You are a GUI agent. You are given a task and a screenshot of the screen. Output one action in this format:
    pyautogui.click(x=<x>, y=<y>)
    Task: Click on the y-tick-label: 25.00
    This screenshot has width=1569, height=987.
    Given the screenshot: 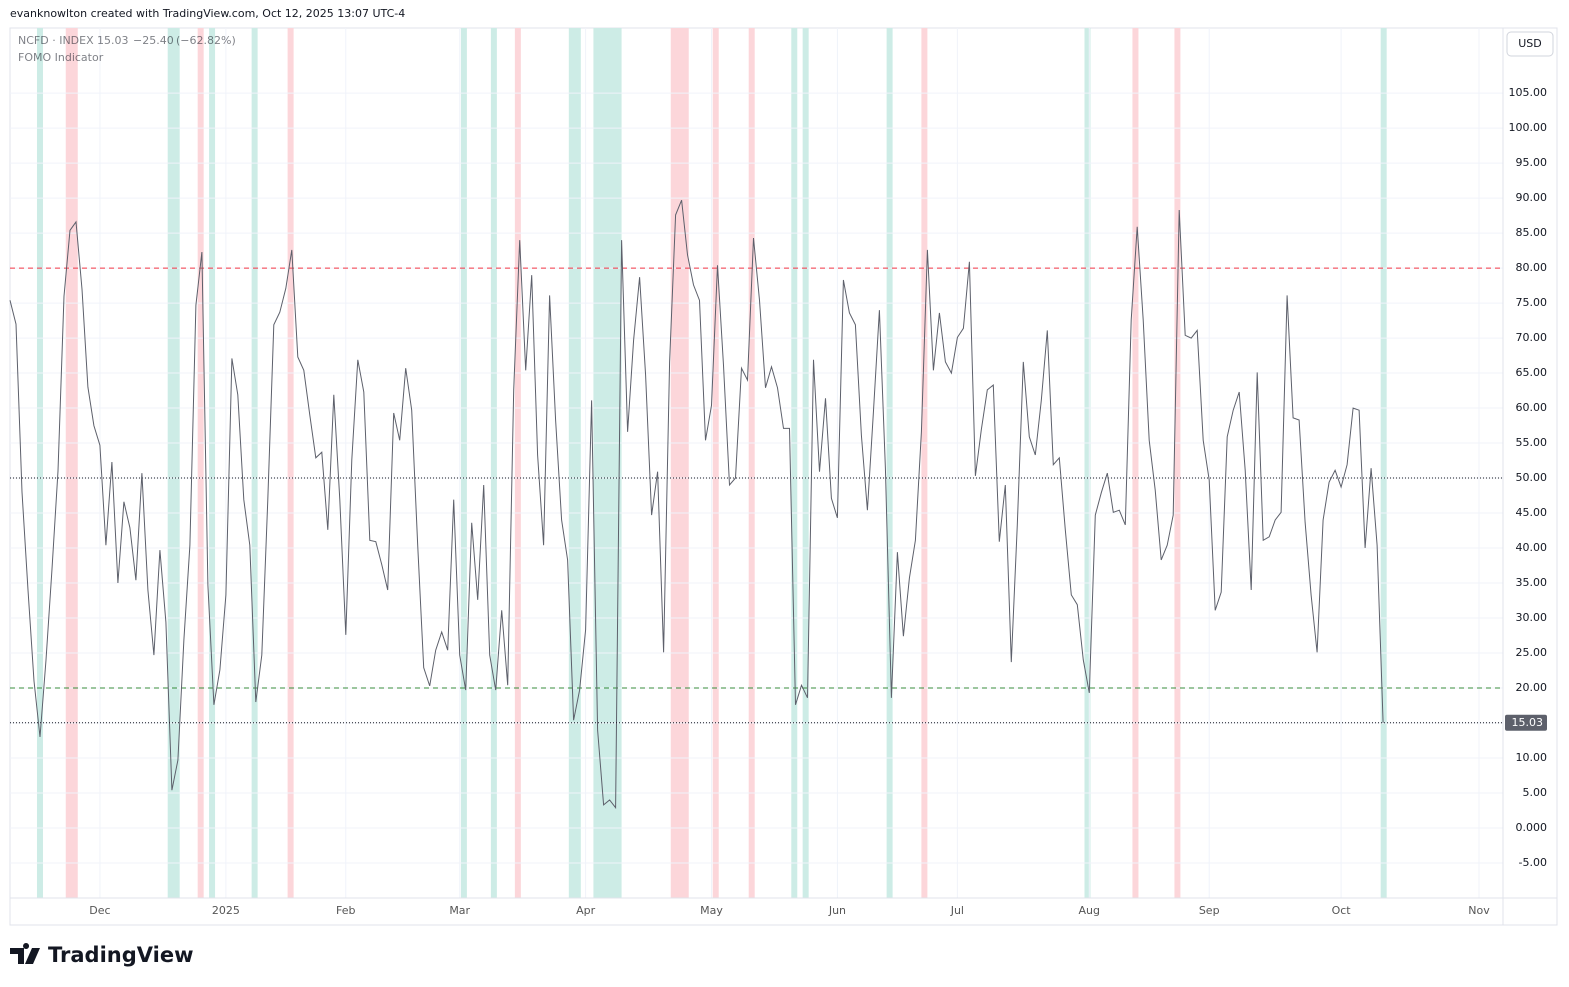 What is the action you would take?
    pyautogui.click(x=1532, y=652)
    